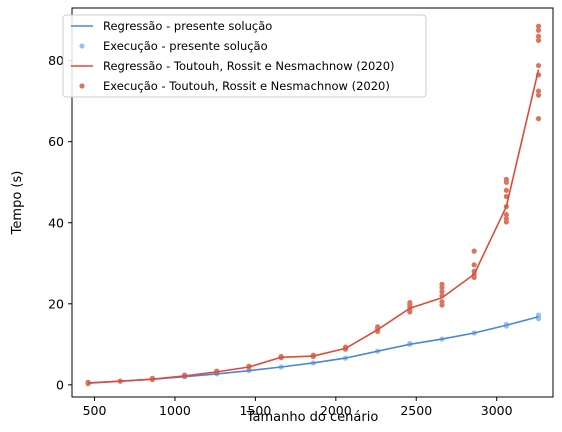 Image resolution: width=562 pixels, height=432 pixels. What do you see at coordinates (185, 46) in the screenshot?
I see `legend-label: Execução - presente solução` at bounding box center [185, 46].